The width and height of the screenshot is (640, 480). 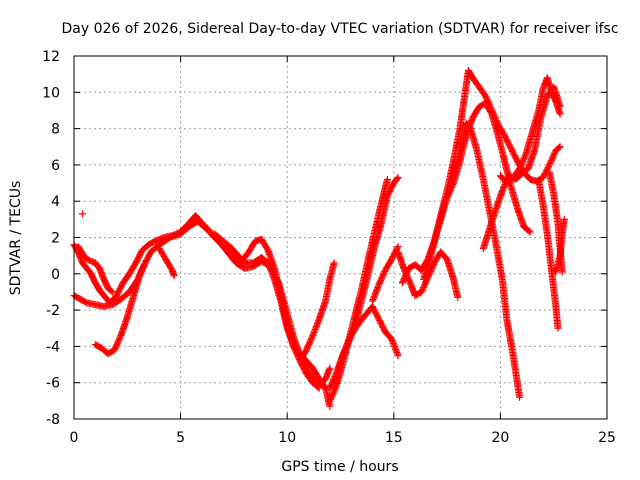 What do you see at coordinates (51, 93) in the screenshot?
I see `y-tick-label: 10` at bounding box center [51, 93].